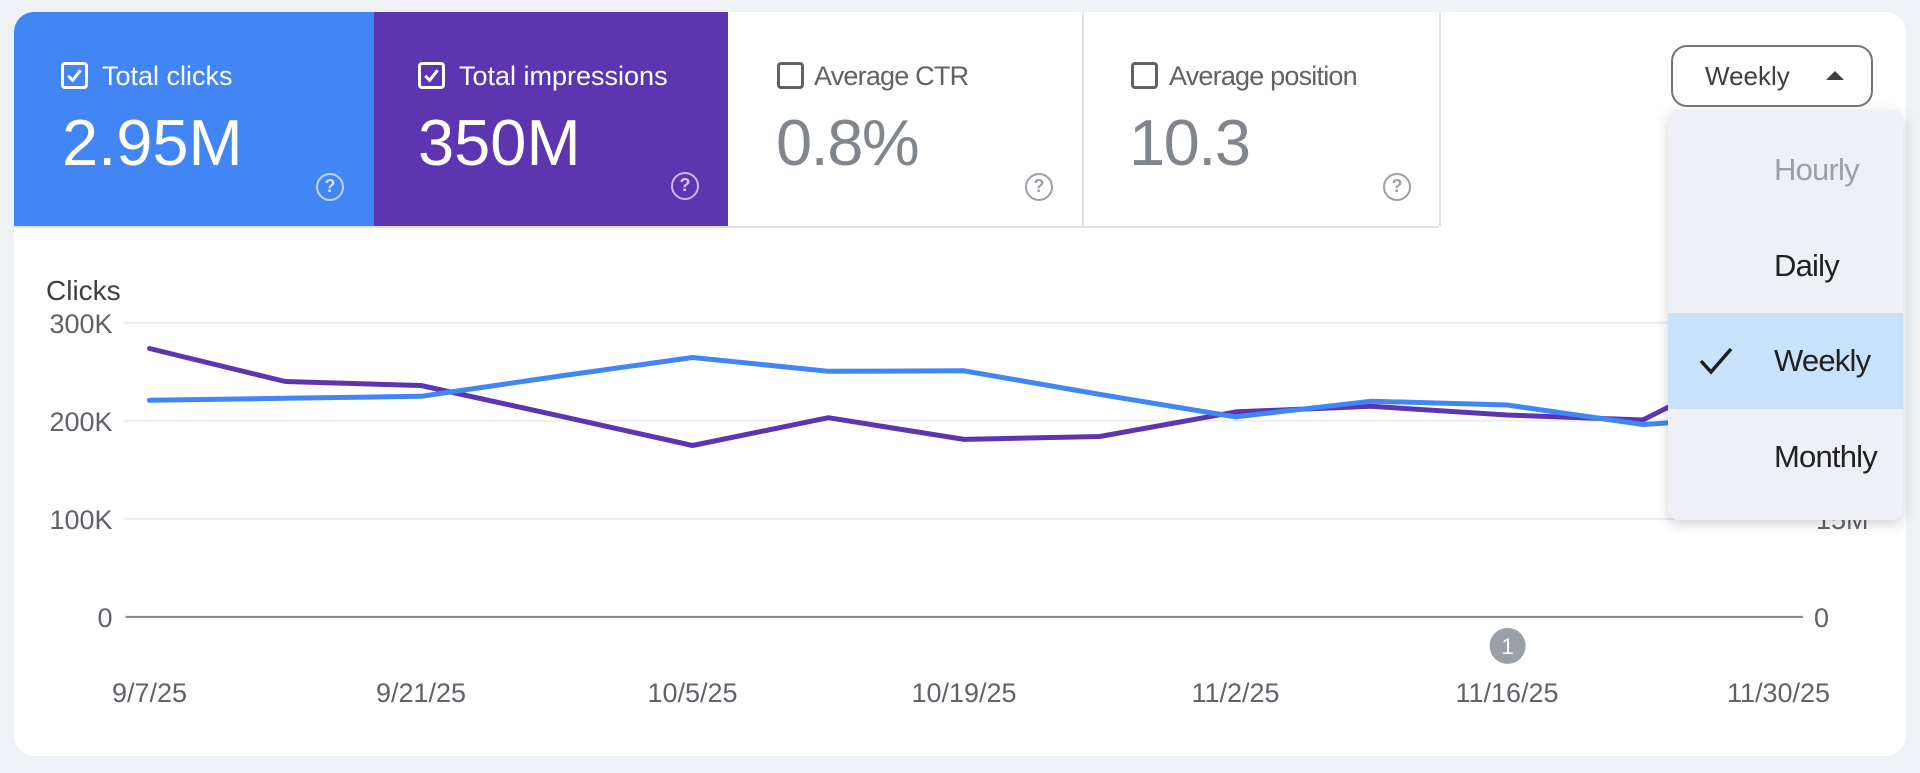 The height and width of the screenshot is (773, 1920). What do you see at coordinates (421, 693) in the screenshot?
I see `svg-text: 9/21/25` at bounding box center [421, 693].